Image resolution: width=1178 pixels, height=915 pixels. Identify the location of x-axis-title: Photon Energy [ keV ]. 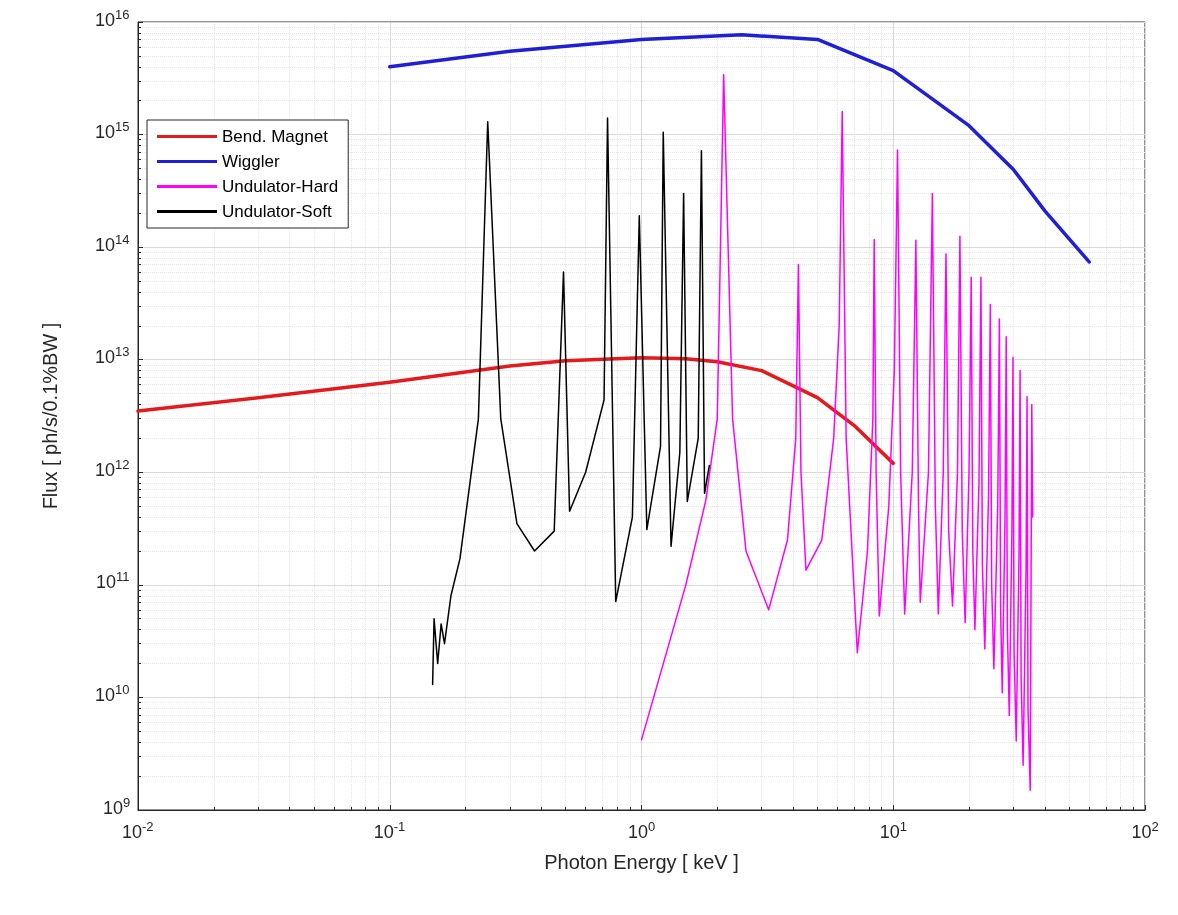
(641, 862).